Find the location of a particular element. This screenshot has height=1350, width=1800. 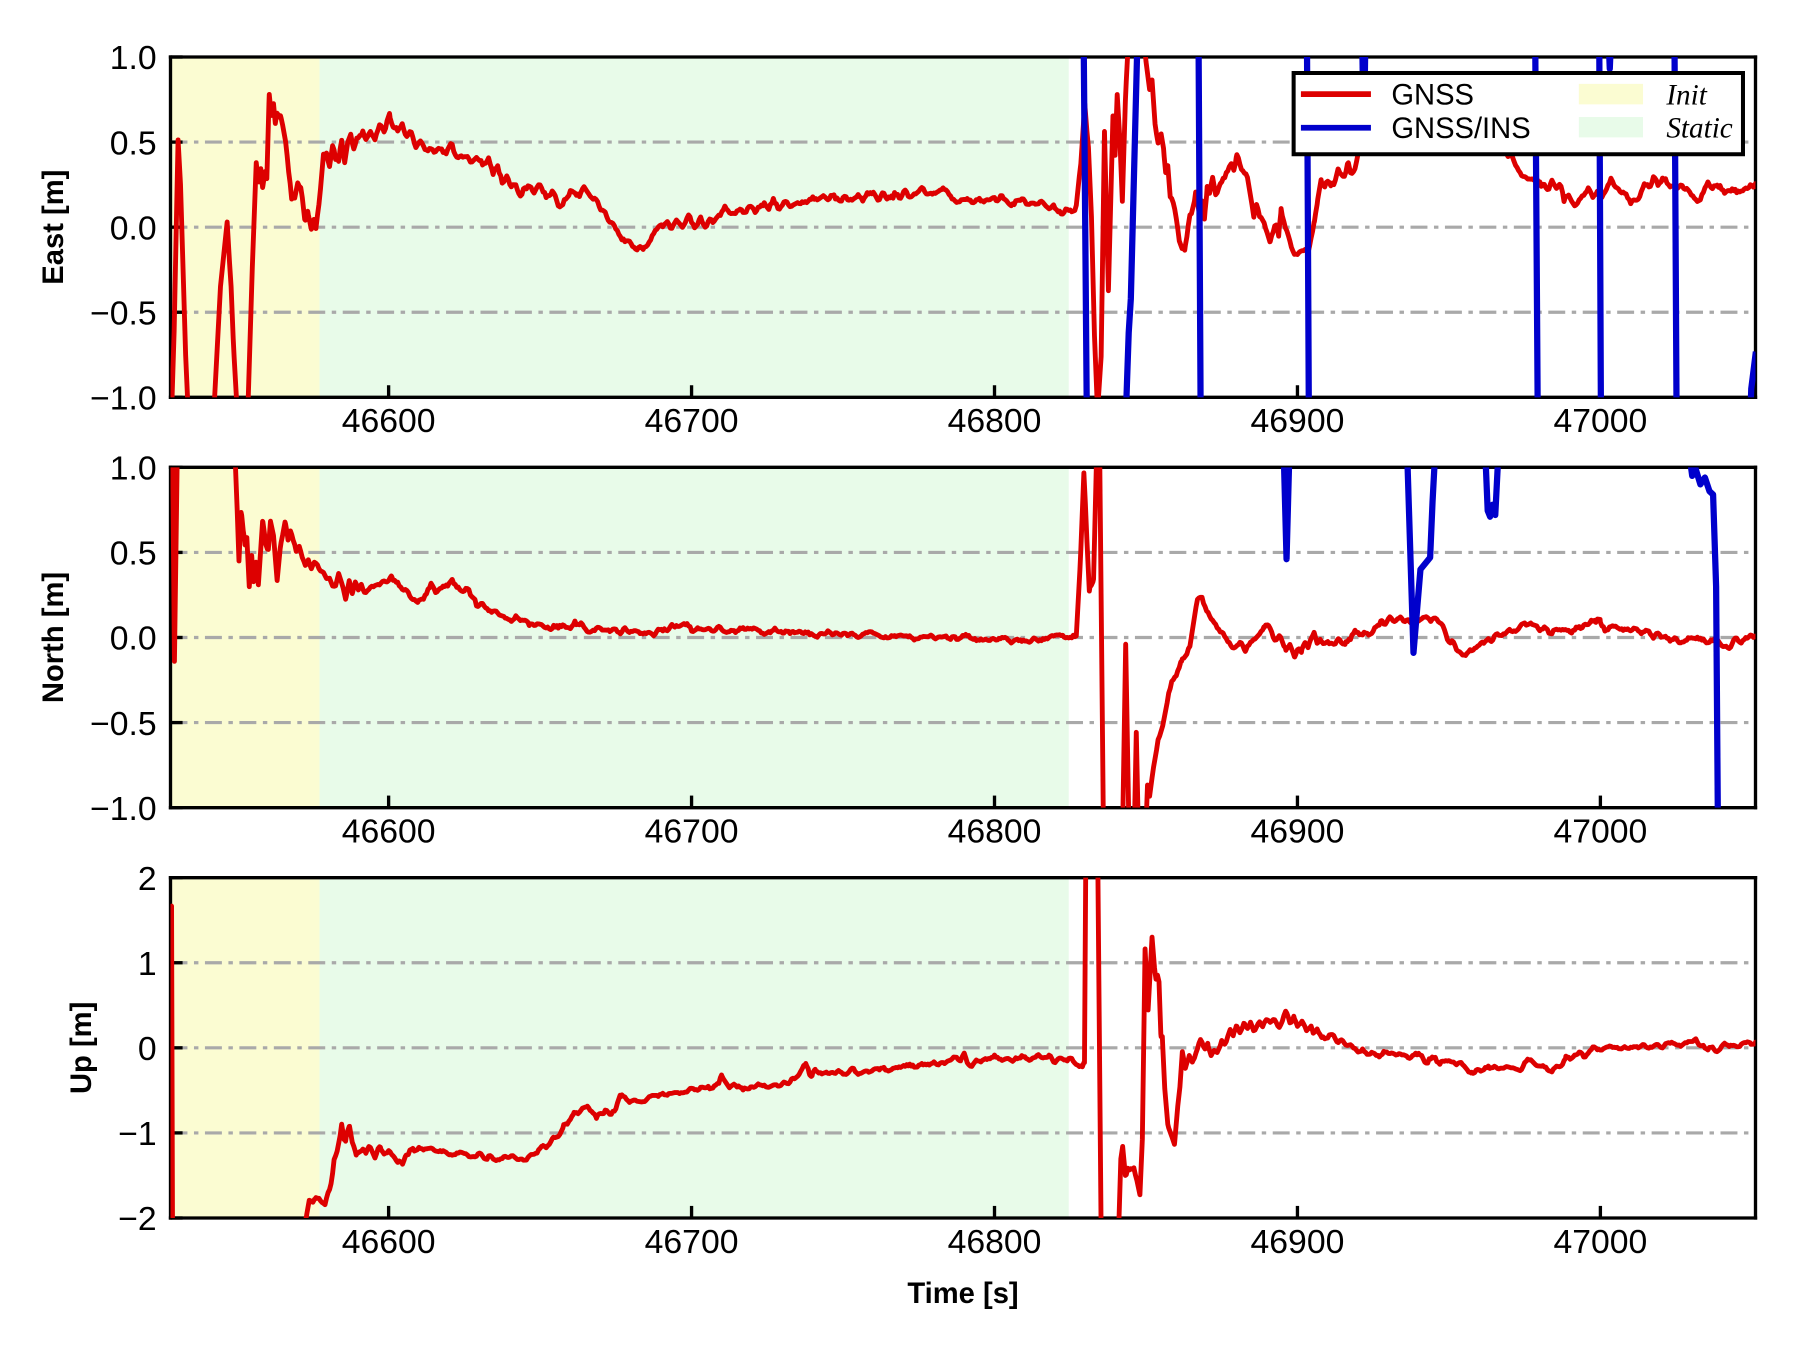

svg-text: North [m] is located at coordinates (54, 637).